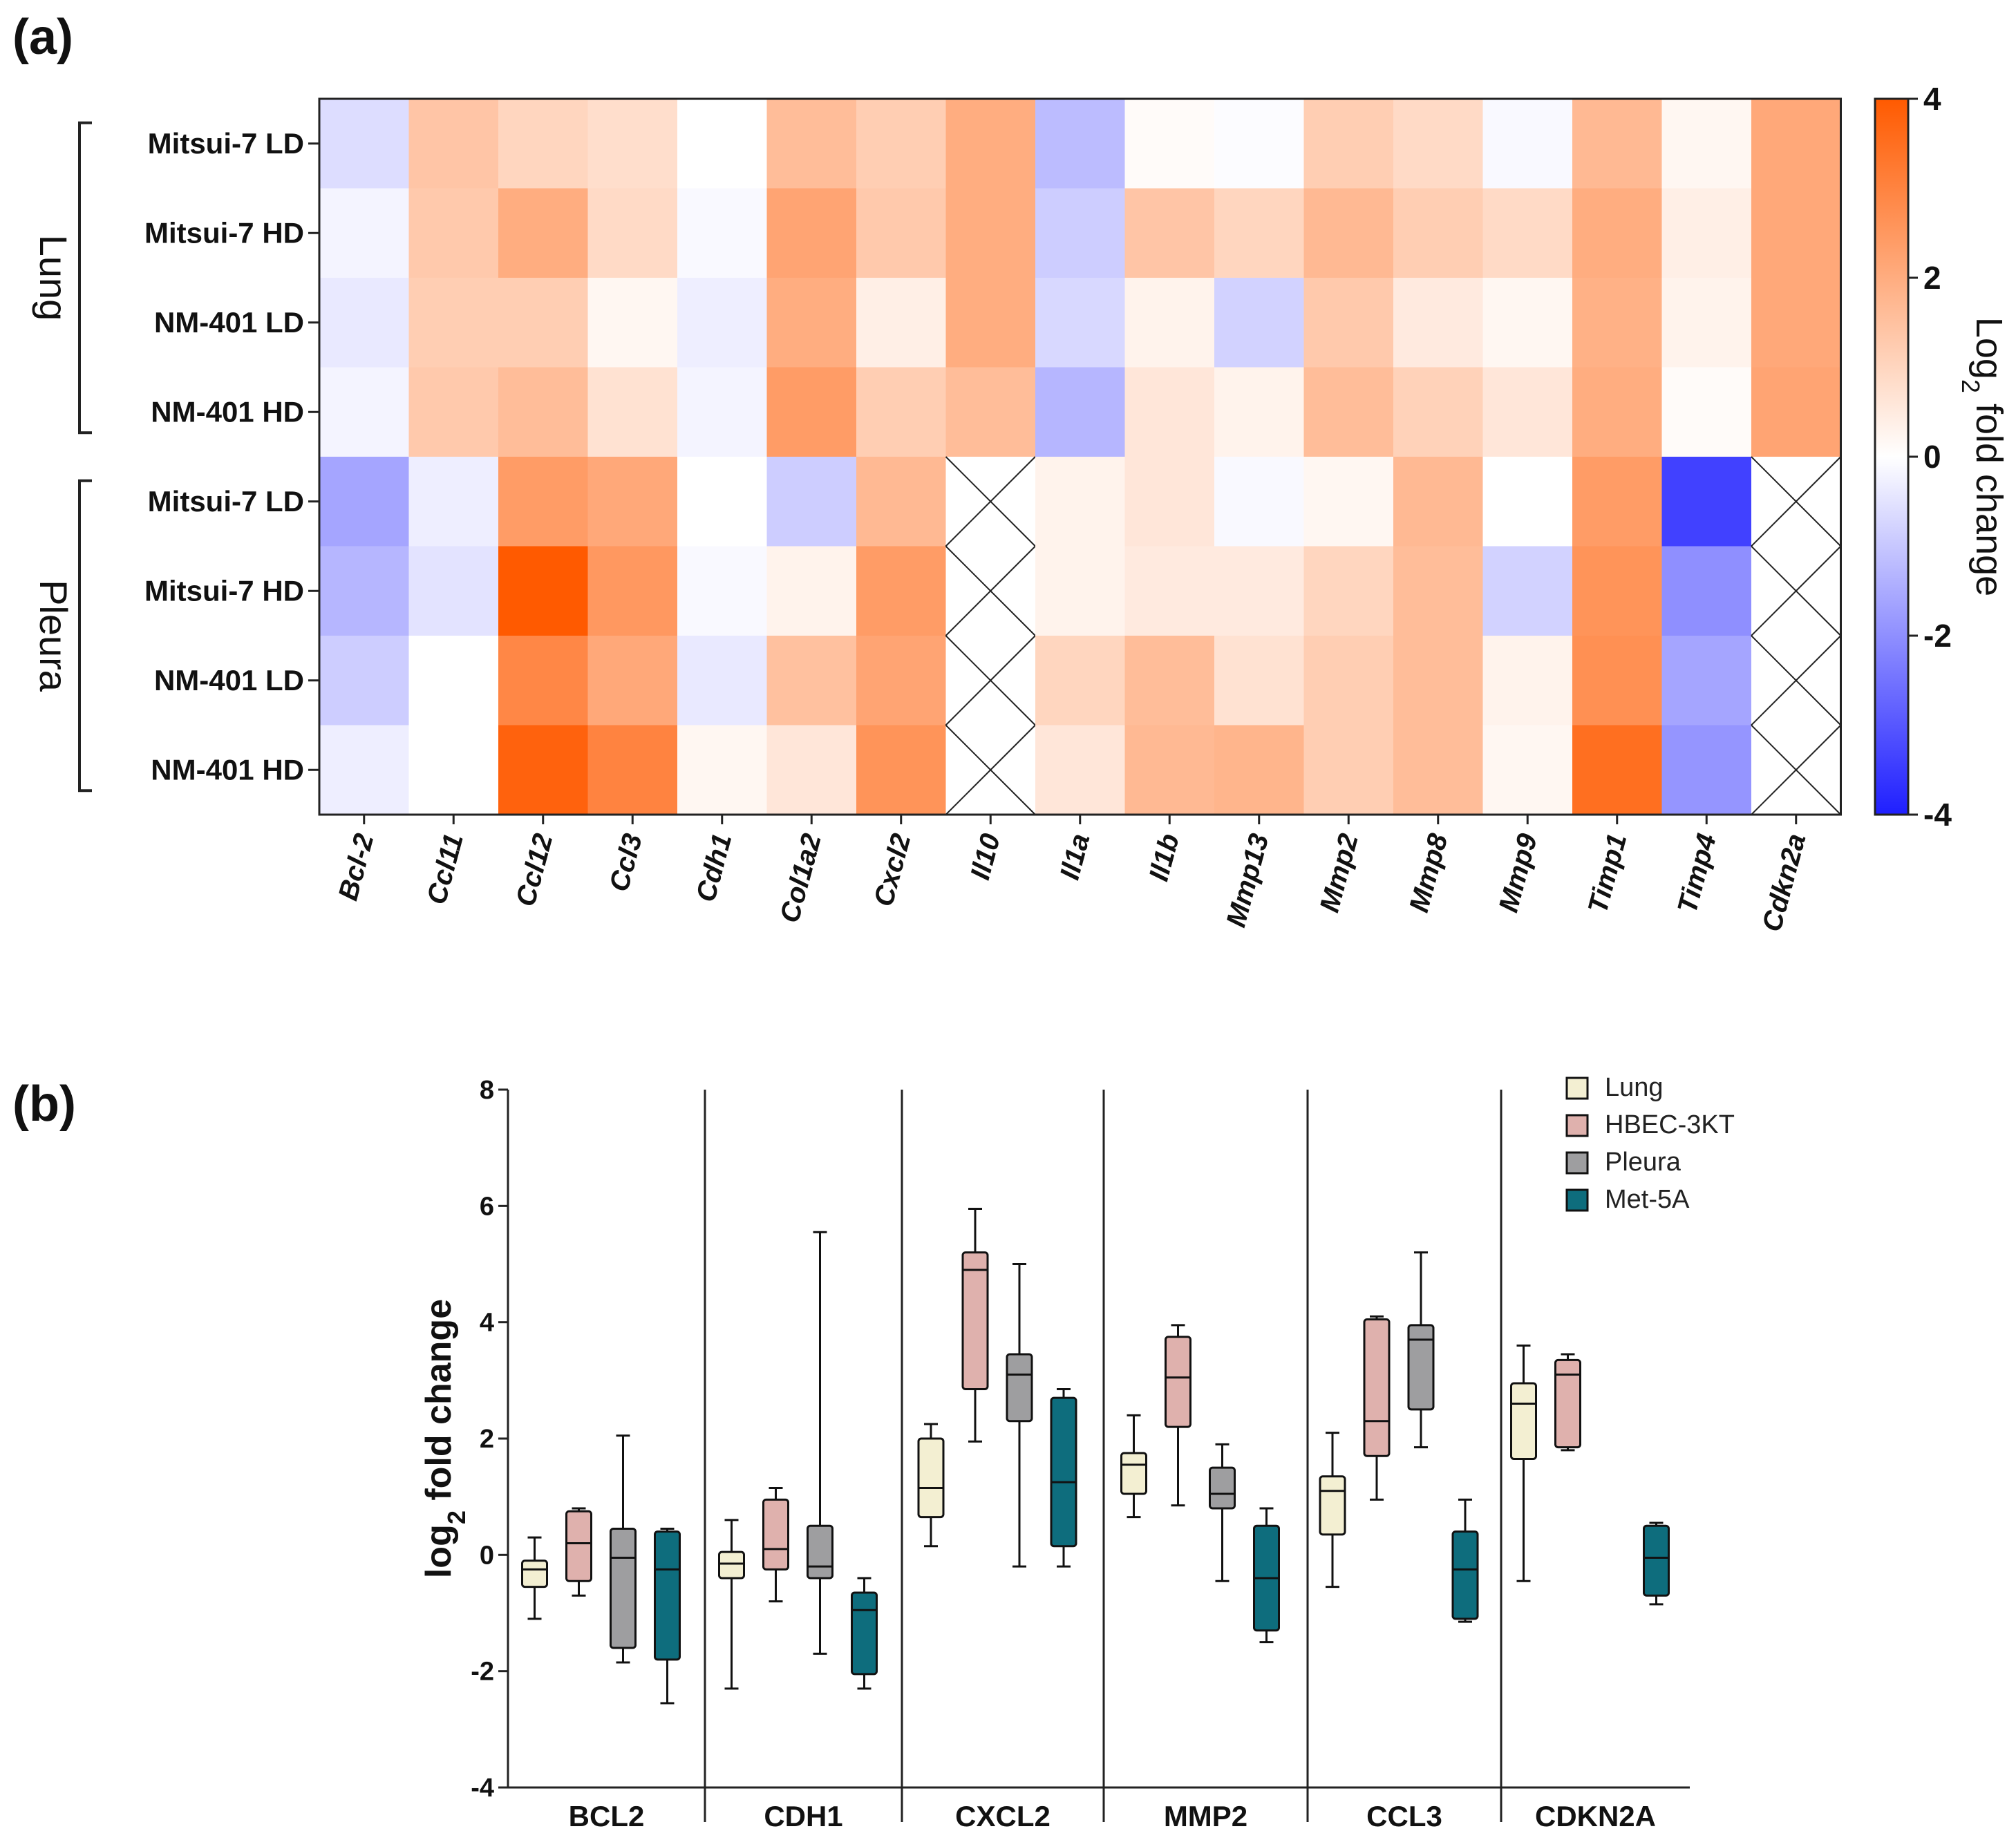 The image size is (2016, 1840). What do you see at coordinates (607, 1816) in the screenshot?
I see `category-label: BCL2` at bounding box center [607, 1816].